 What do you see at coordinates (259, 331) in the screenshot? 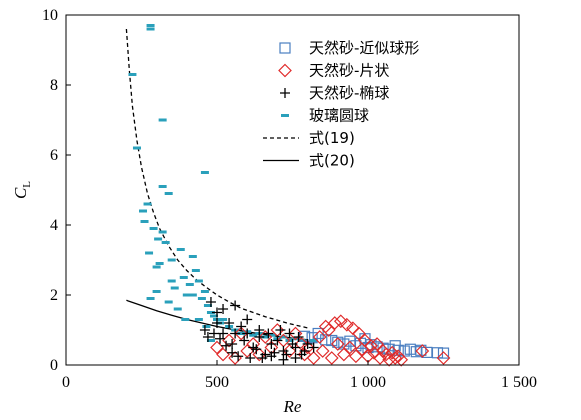
I see `series` at bounding box center [259, 331].